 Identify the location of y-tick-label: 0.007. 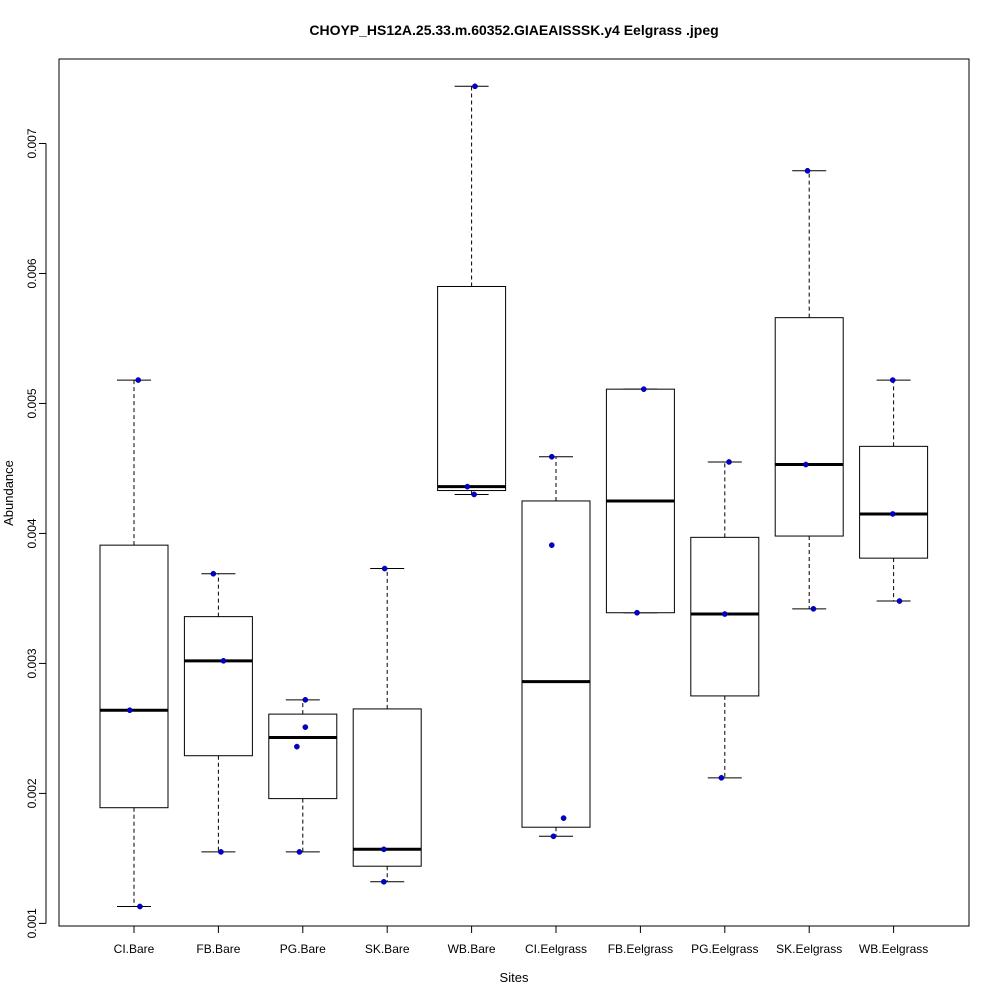
(32, 143).